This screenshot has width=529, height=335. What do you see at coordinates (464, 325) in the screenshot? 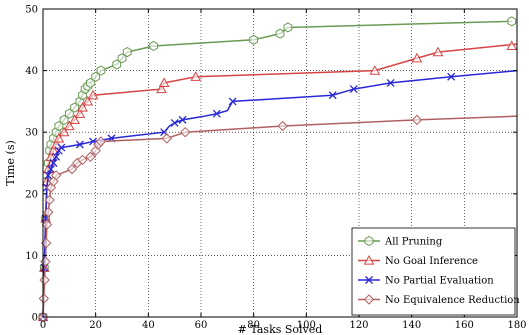
I see `x-tick-label: 160` at bounding box center [464, 325].